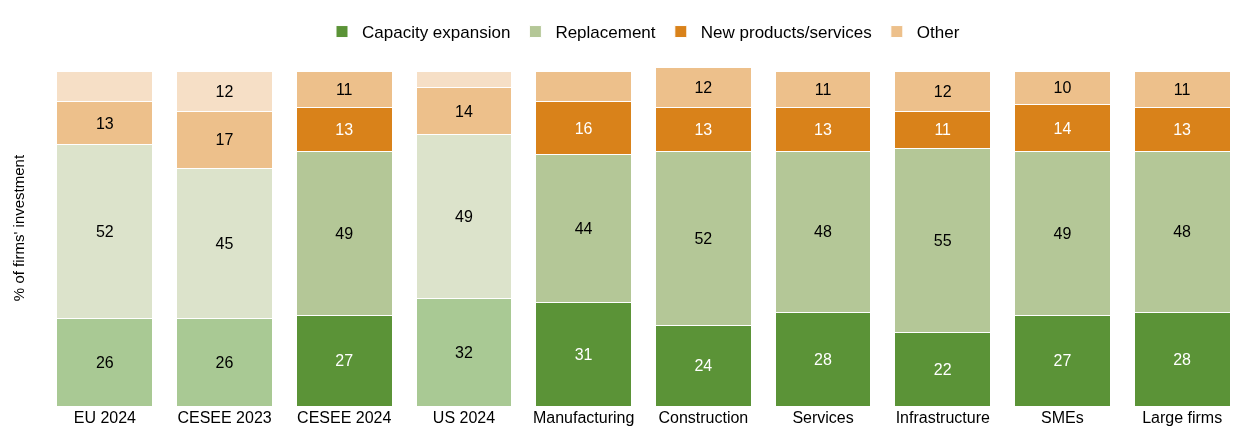  Describe the element at coordinates (823, 417) in the screenshot. I see `x-tick-label: Services` at that location.